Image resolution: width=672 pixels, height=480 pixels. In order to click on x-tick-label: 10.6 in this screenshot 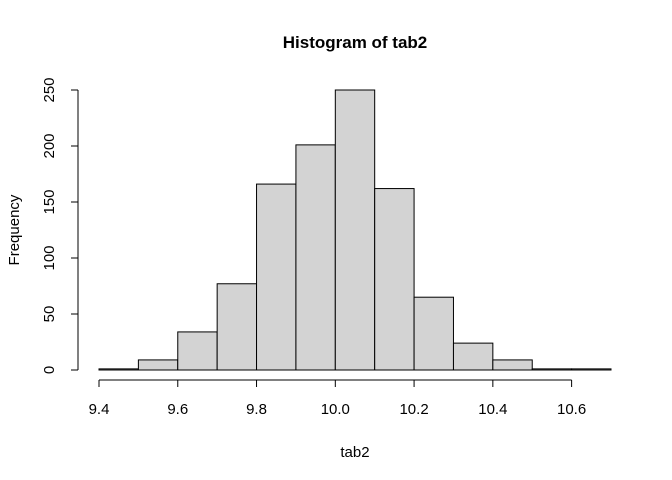, I will do `click(571, 409)`.